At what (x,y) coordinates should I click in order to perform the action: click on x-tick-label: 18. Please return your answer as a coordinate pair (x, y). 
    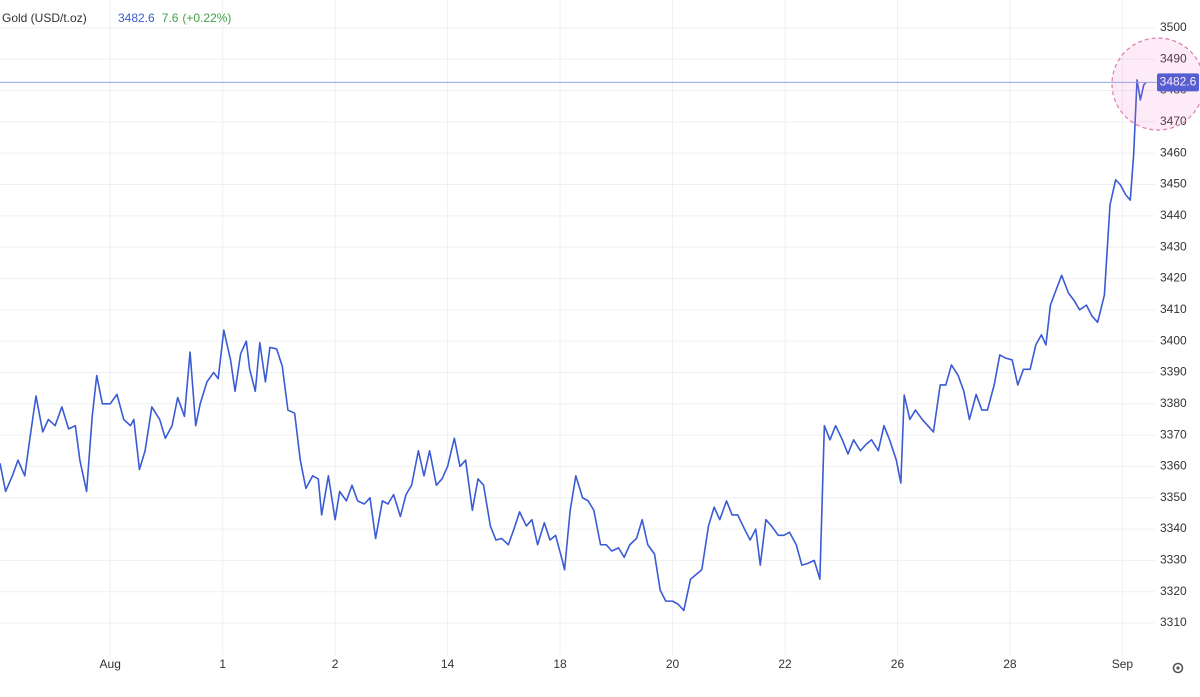
    Looking at the image, I should click on (560, 664).